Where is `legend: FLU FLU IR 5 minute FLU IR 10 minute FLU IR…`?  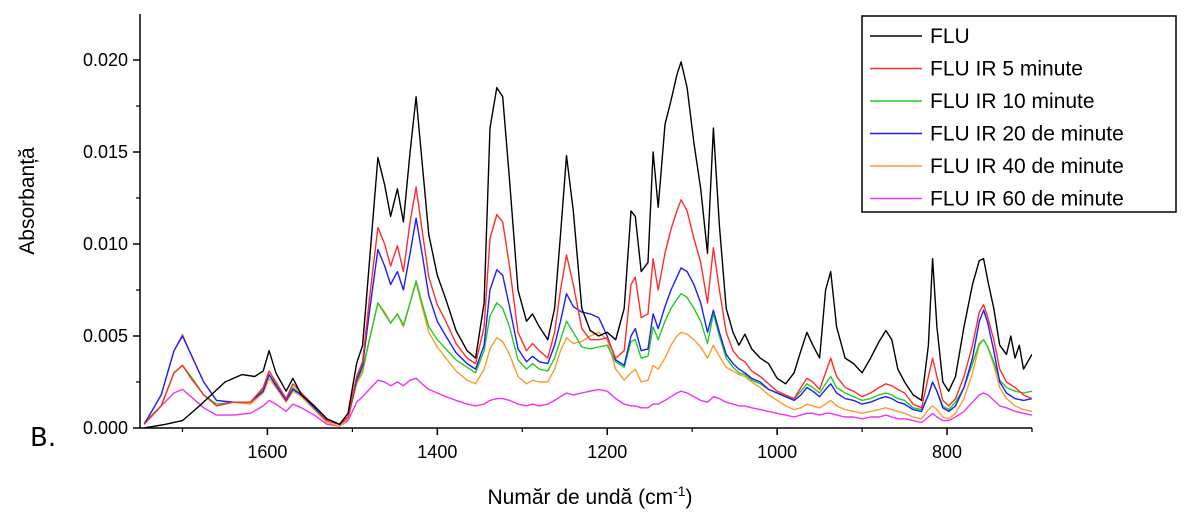
legend: FLU FLU IR 5 minute FLU IR 10 minute FLU IR… is located at coordinates (1019, 114).